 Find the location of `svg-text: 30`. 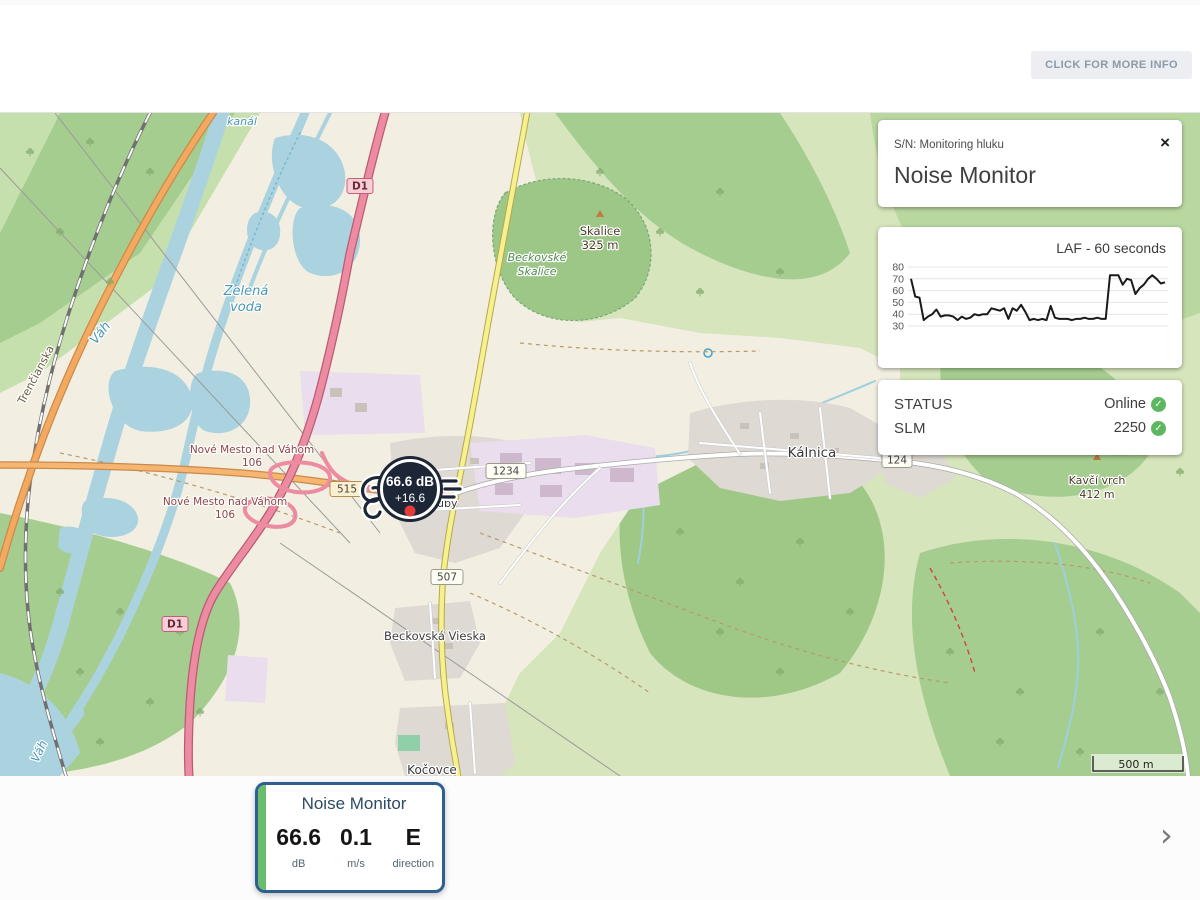

svg-text: 30 is located at coordinates (898, 327).